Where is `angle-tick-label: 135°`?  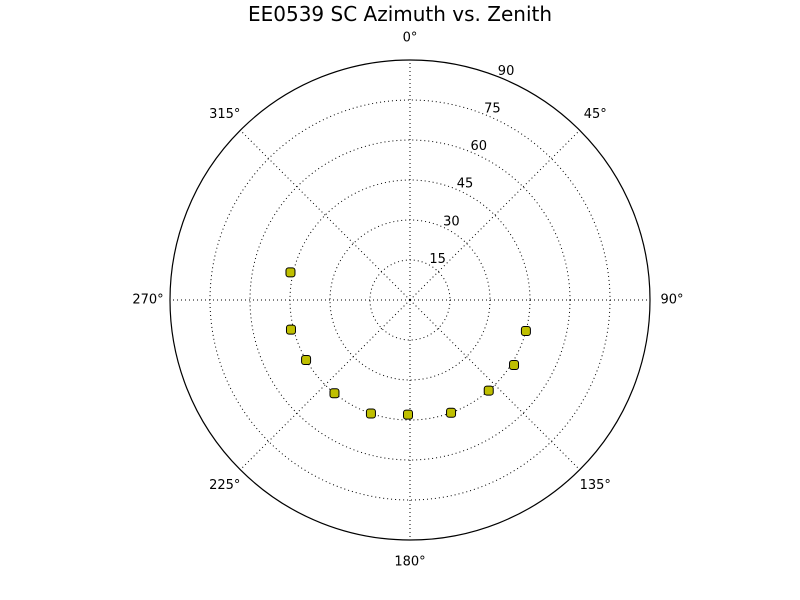
angle-tick-label: 135° is located at coordinates (595, 485).